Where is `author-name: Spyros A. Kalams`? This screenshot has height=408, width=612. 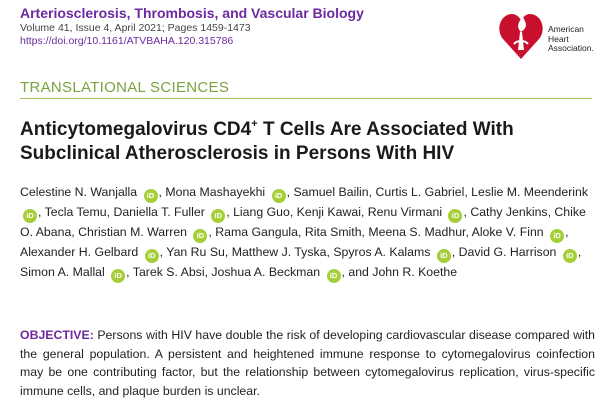 author-name: Spyros A. Kalams is located at coordinates (382, 252).